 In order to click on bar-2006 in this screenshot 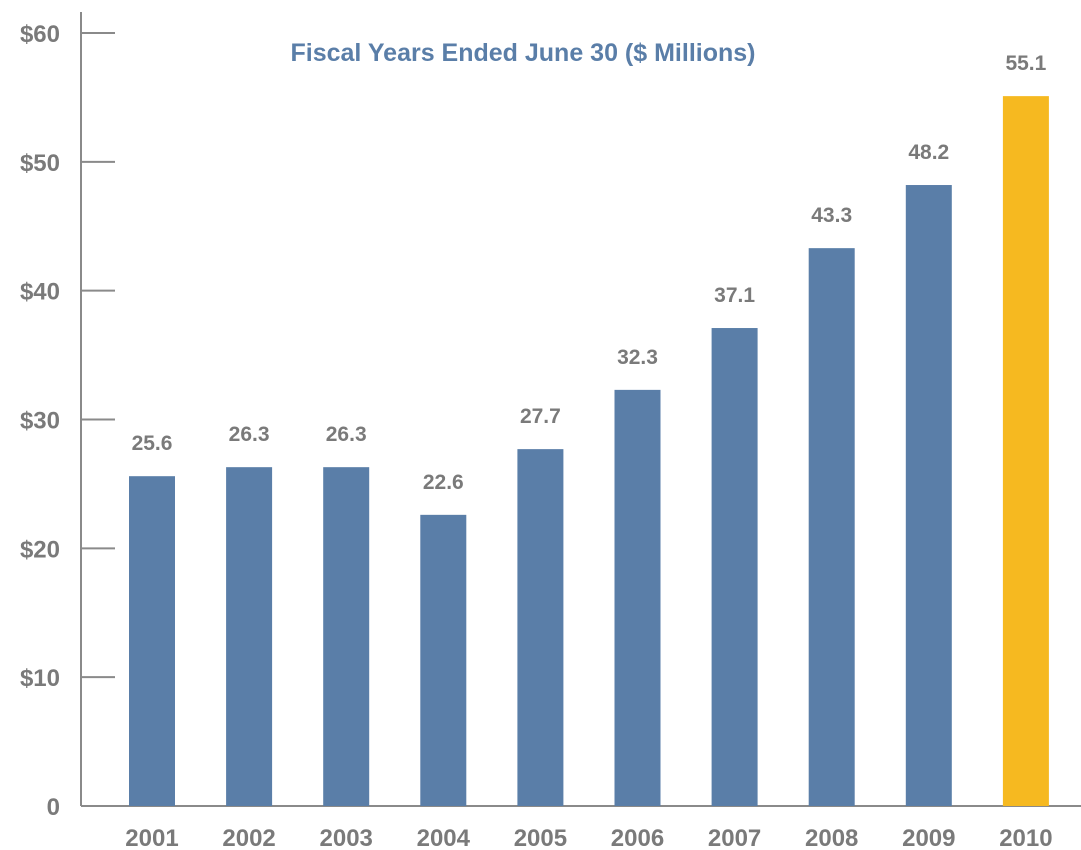, I will do `click(637, 597)`.